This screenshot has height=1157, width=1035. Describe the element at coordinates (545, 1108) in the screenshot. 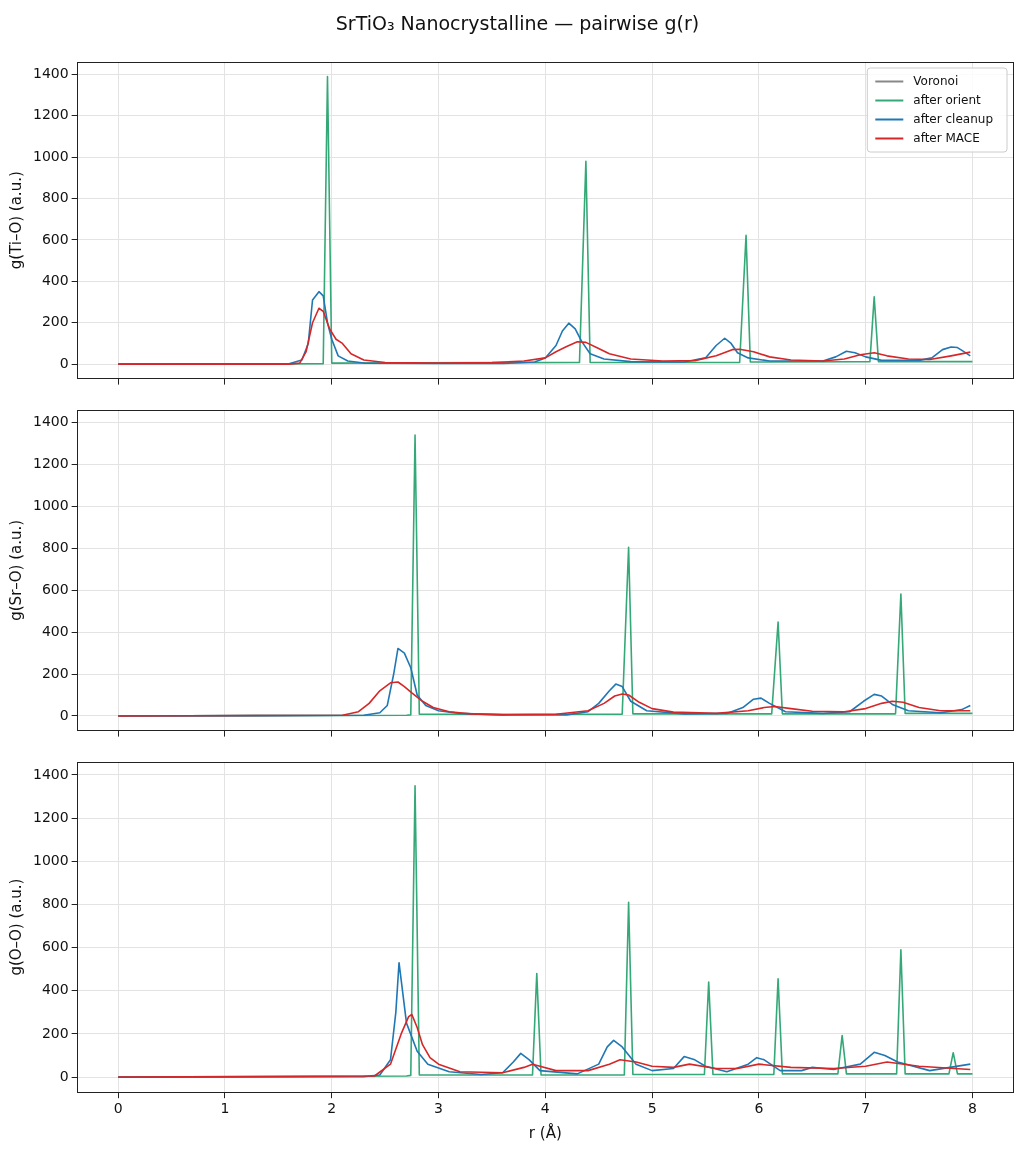

I see `x-tick-label: 4` at that location.